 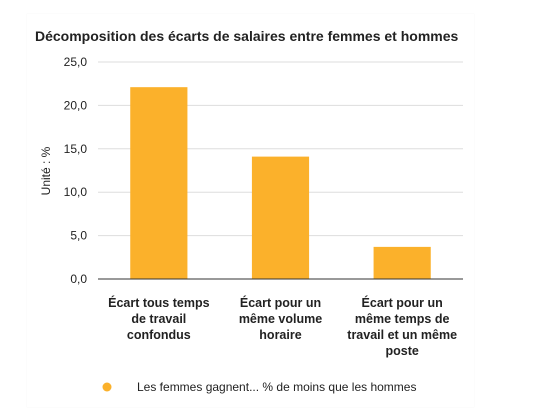 I want to click on y-tick-label: 10,0, so click(x=76, y=192).